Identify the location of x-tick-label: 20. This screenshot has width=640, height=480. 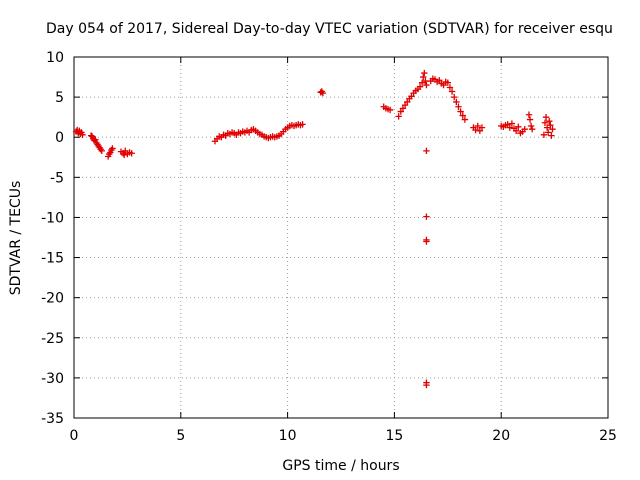
(501, 436).